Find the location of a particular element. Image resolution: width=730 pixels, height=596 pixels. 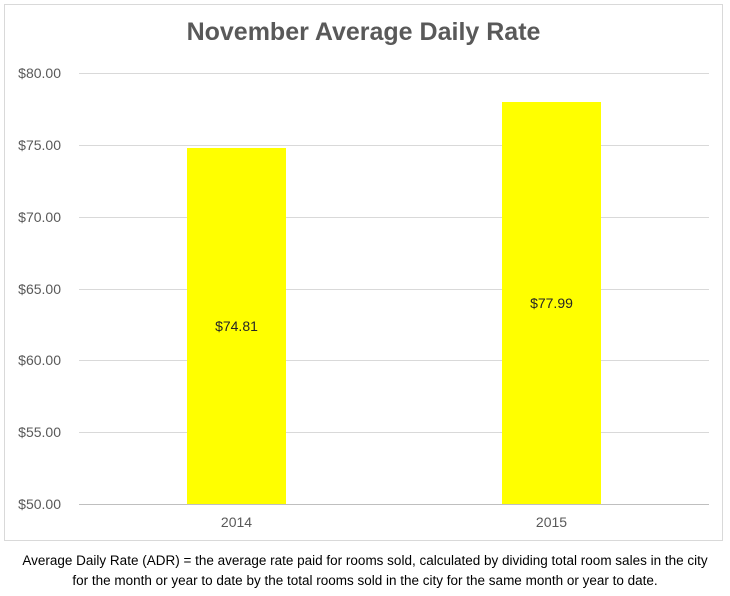

x-axis-tick-label: 2015 is located at coordinates (551, 522).